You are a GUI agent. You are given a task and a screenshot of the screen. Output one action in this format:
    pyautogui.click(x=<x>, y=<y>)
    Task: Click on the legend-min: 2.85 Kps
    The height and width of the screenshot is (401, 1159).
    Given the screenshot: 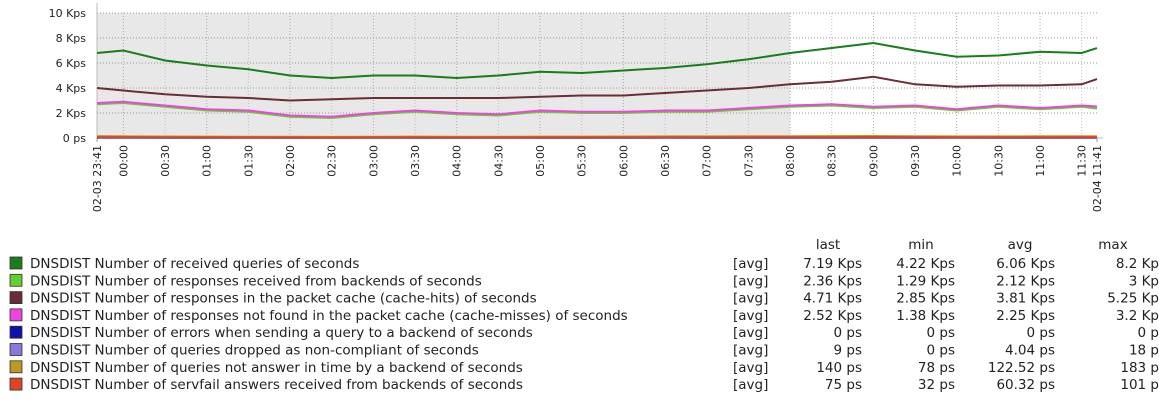 What is the action you would take?
    pyautogui.click(x=925, y=299)
    